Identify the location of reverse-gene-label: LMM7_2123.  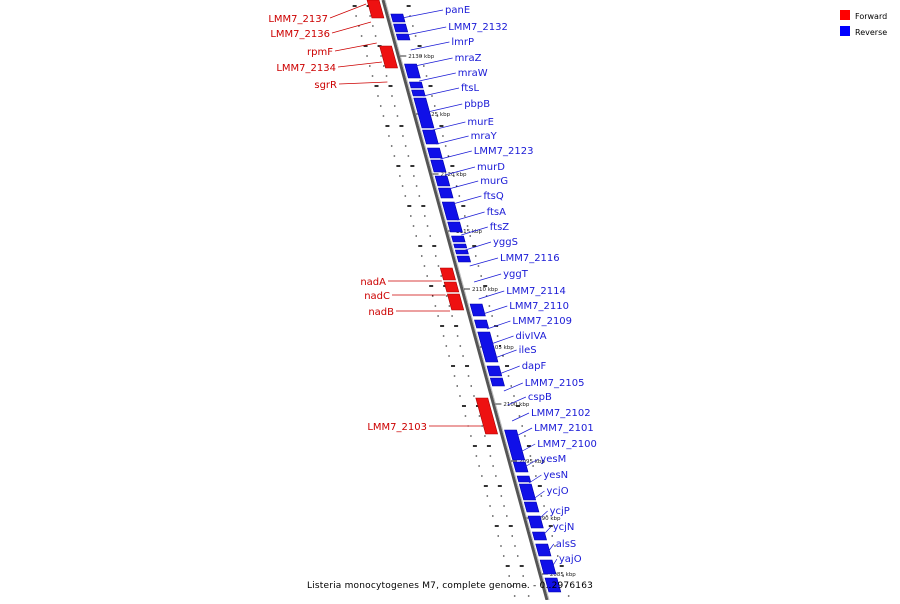
(504, 151).